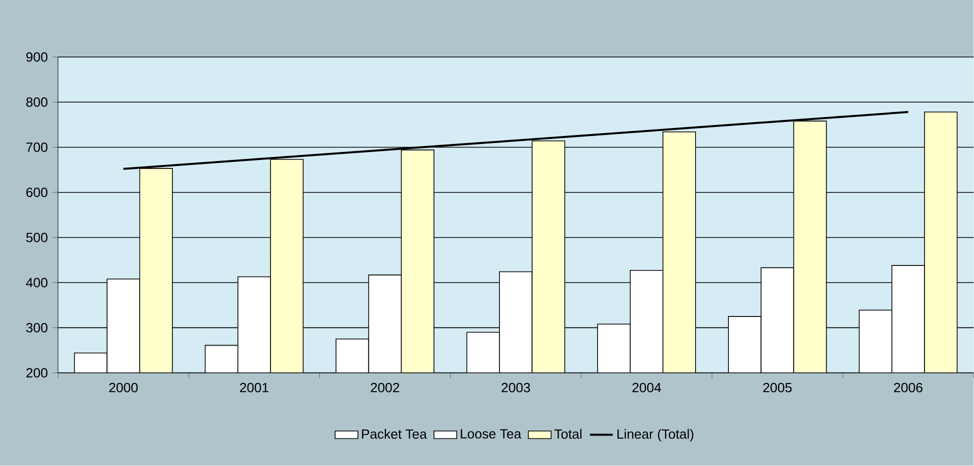 This screenshot has width=974, height=466. What do you see at coordinates (655, 435) in the screenshot?
I see `legend-label: Linear (Total)` at bounding box center [655, 435].